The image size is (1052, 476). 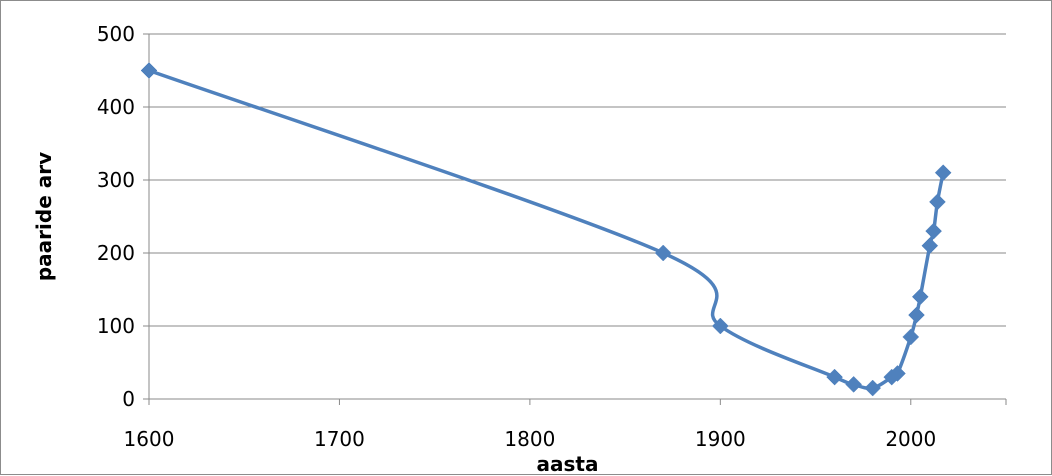 What do you see at coordinates (116, 107) in the screenshot?
I see `y-tick-label: 400` at bounding box center [116, 107].